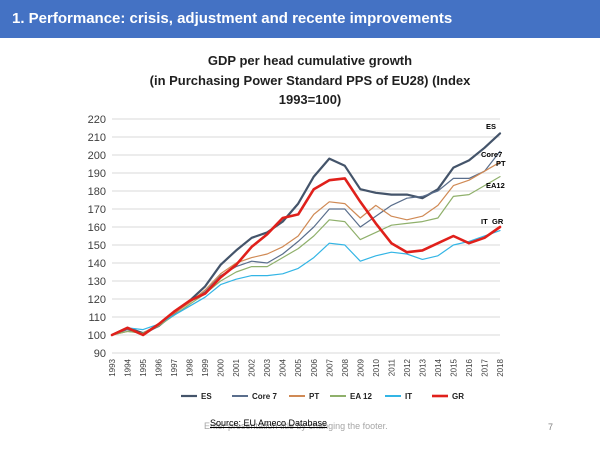  I want to click on y-tick-label: 110, so click(97, 318).